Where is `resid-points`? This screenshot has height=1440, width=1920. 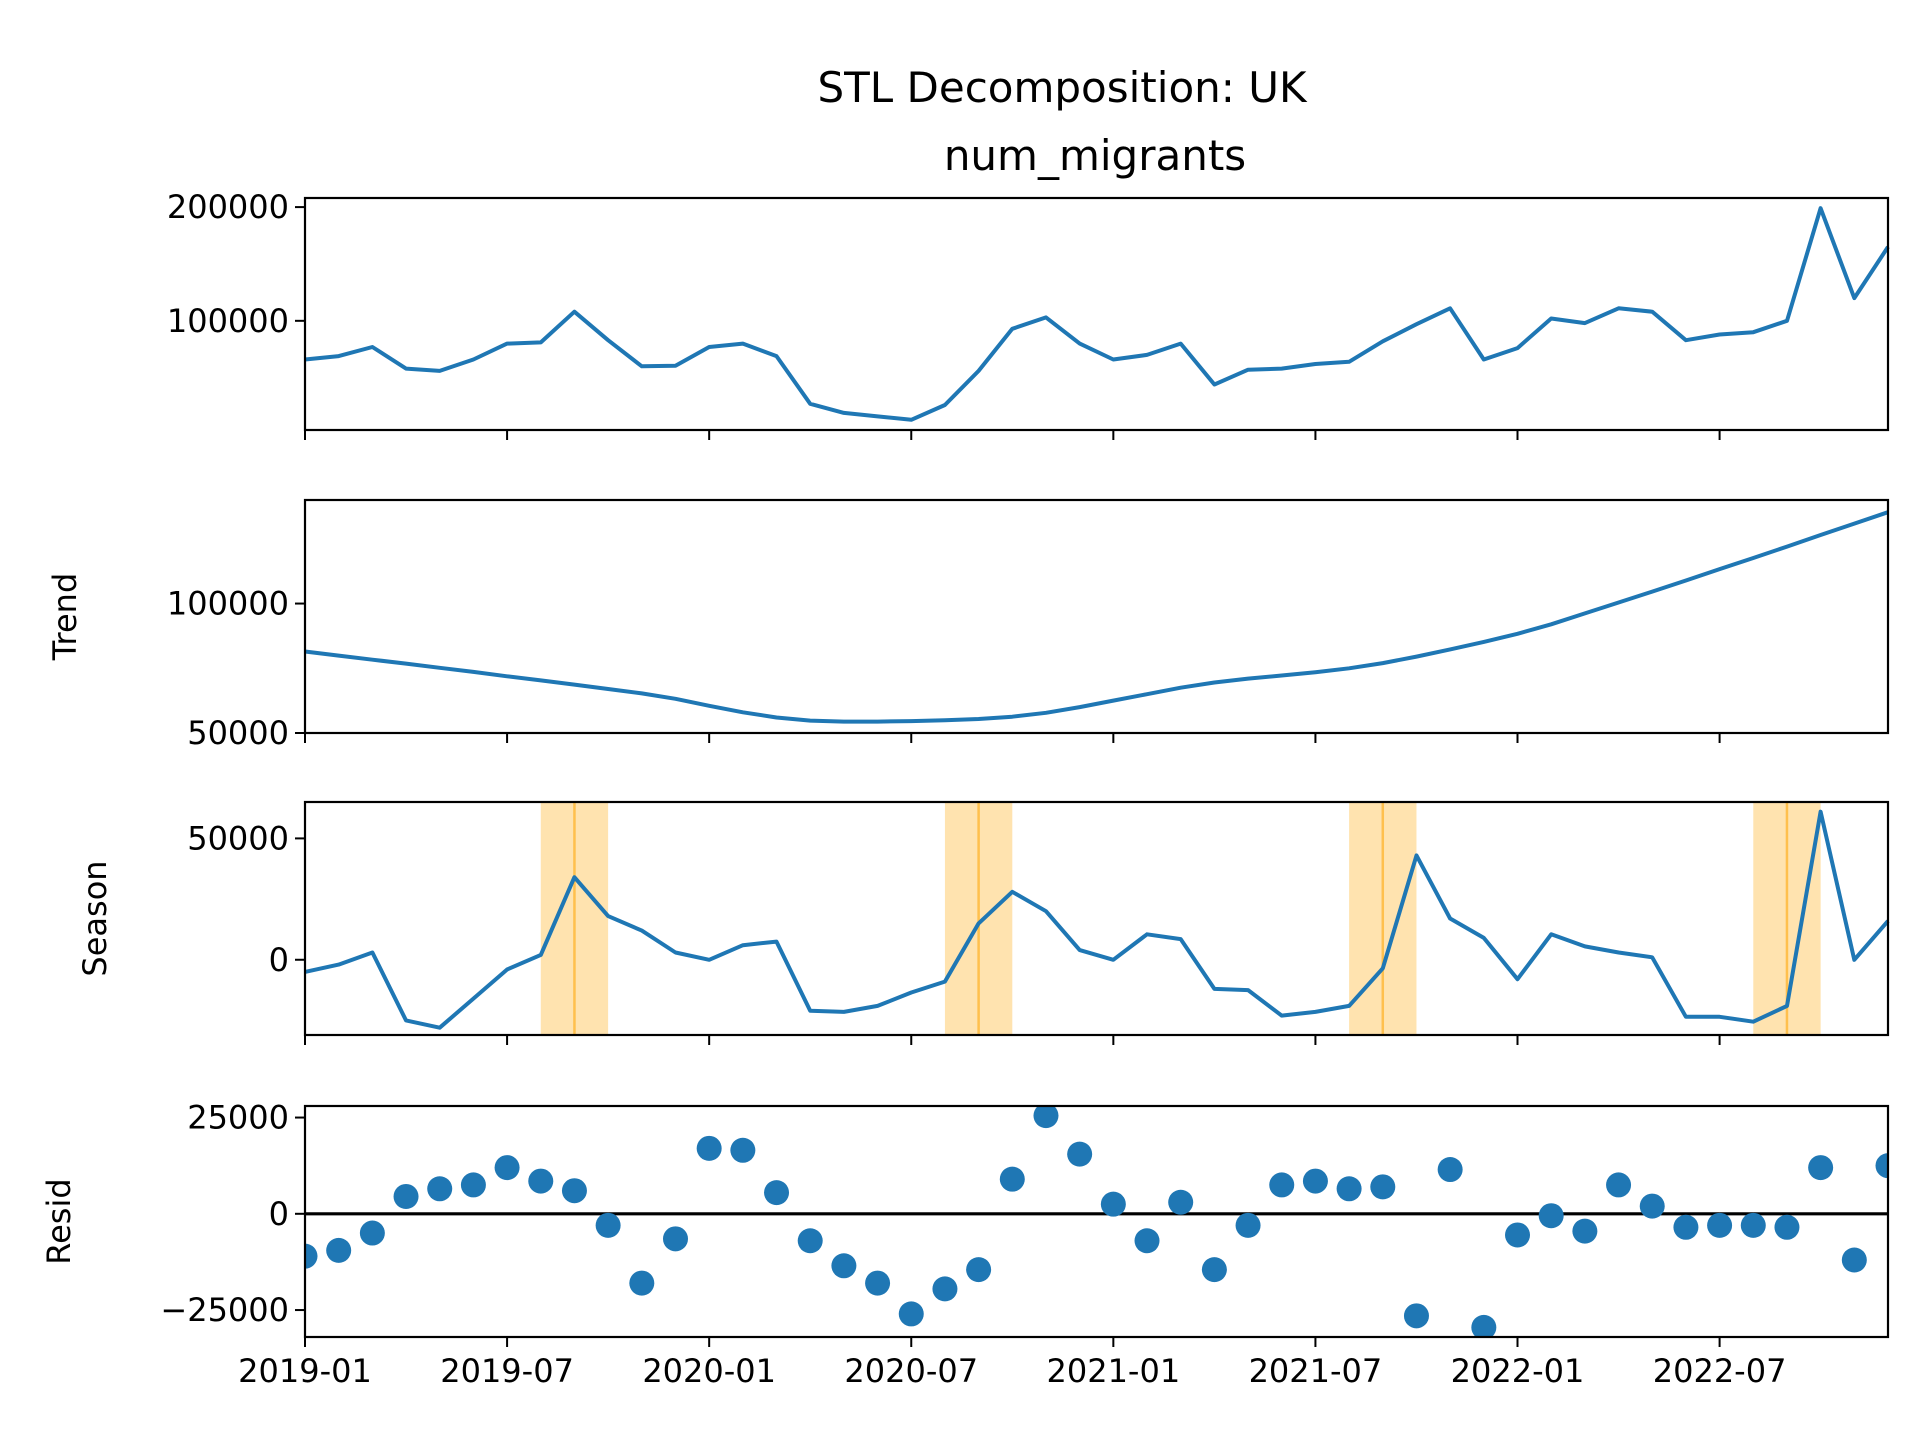 resid-points is located at coordinates (1096, 1221).